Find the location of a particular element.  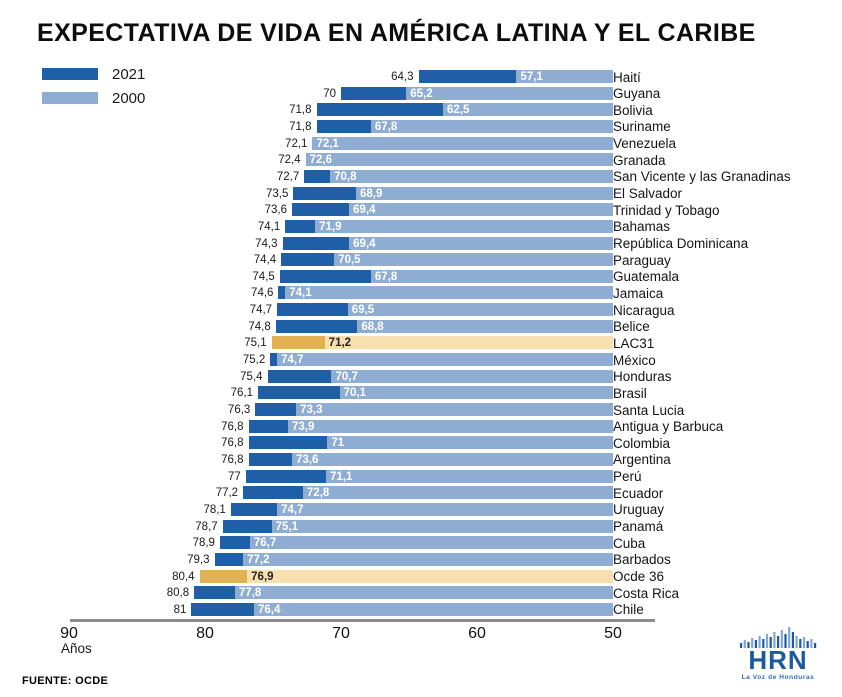

legend-swatch-2000-icon is located at coordinates (70, 98).